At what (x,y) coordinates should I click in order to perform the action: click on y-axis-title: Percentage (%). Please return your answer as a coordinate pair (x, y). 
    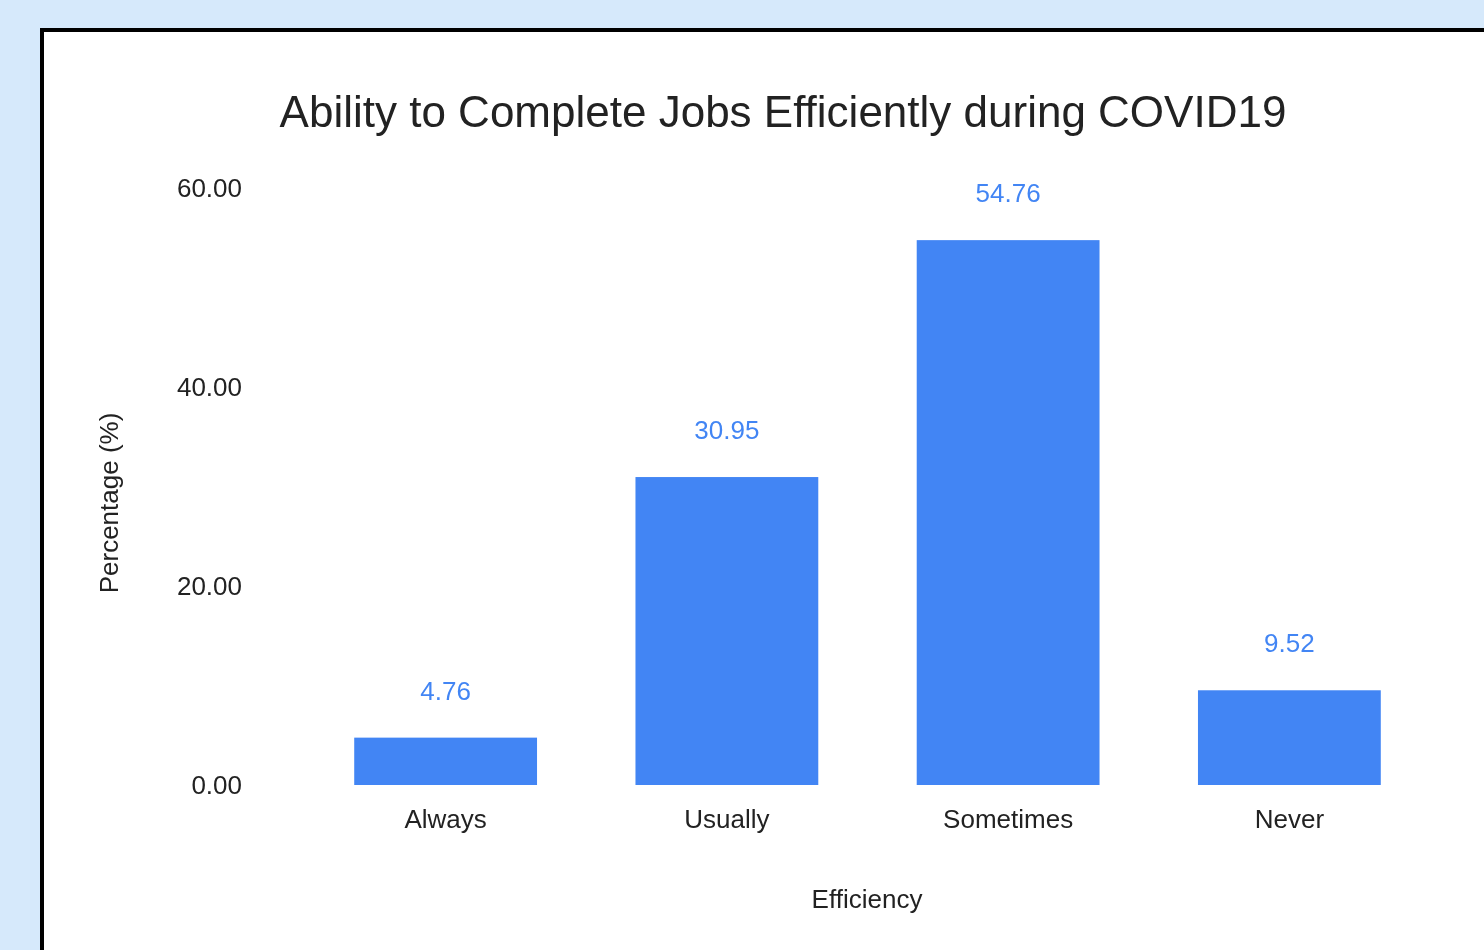
    Looking at the image, I should click on (109, 503).